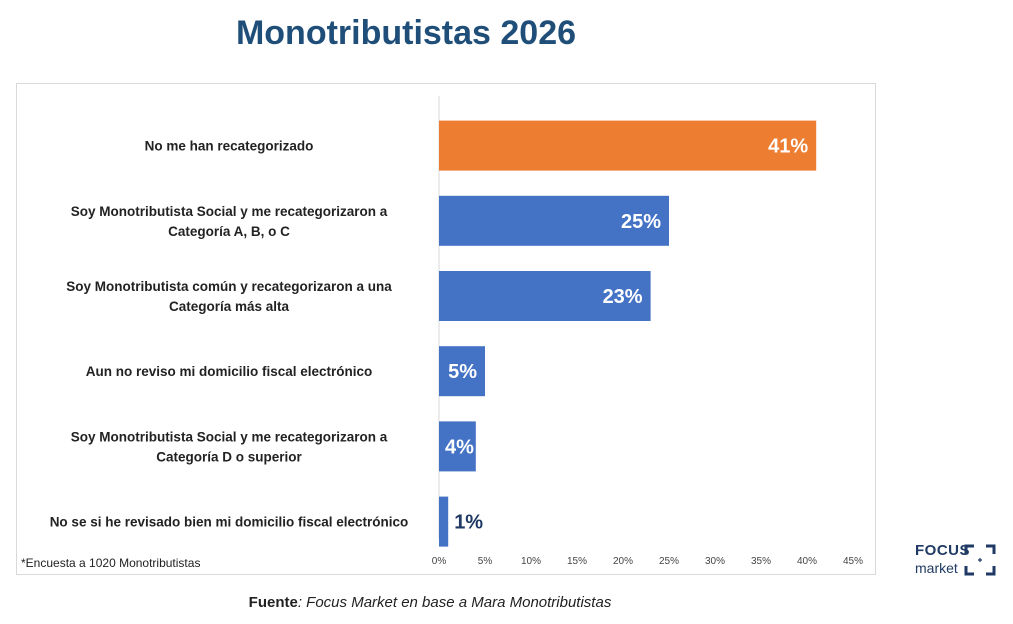 This screenshot has height=624, width=1013. What do you see at coordinates (485, 561) in the screenshot?
I see `x-tick-label: 5%` at bounding box center [485, 561].